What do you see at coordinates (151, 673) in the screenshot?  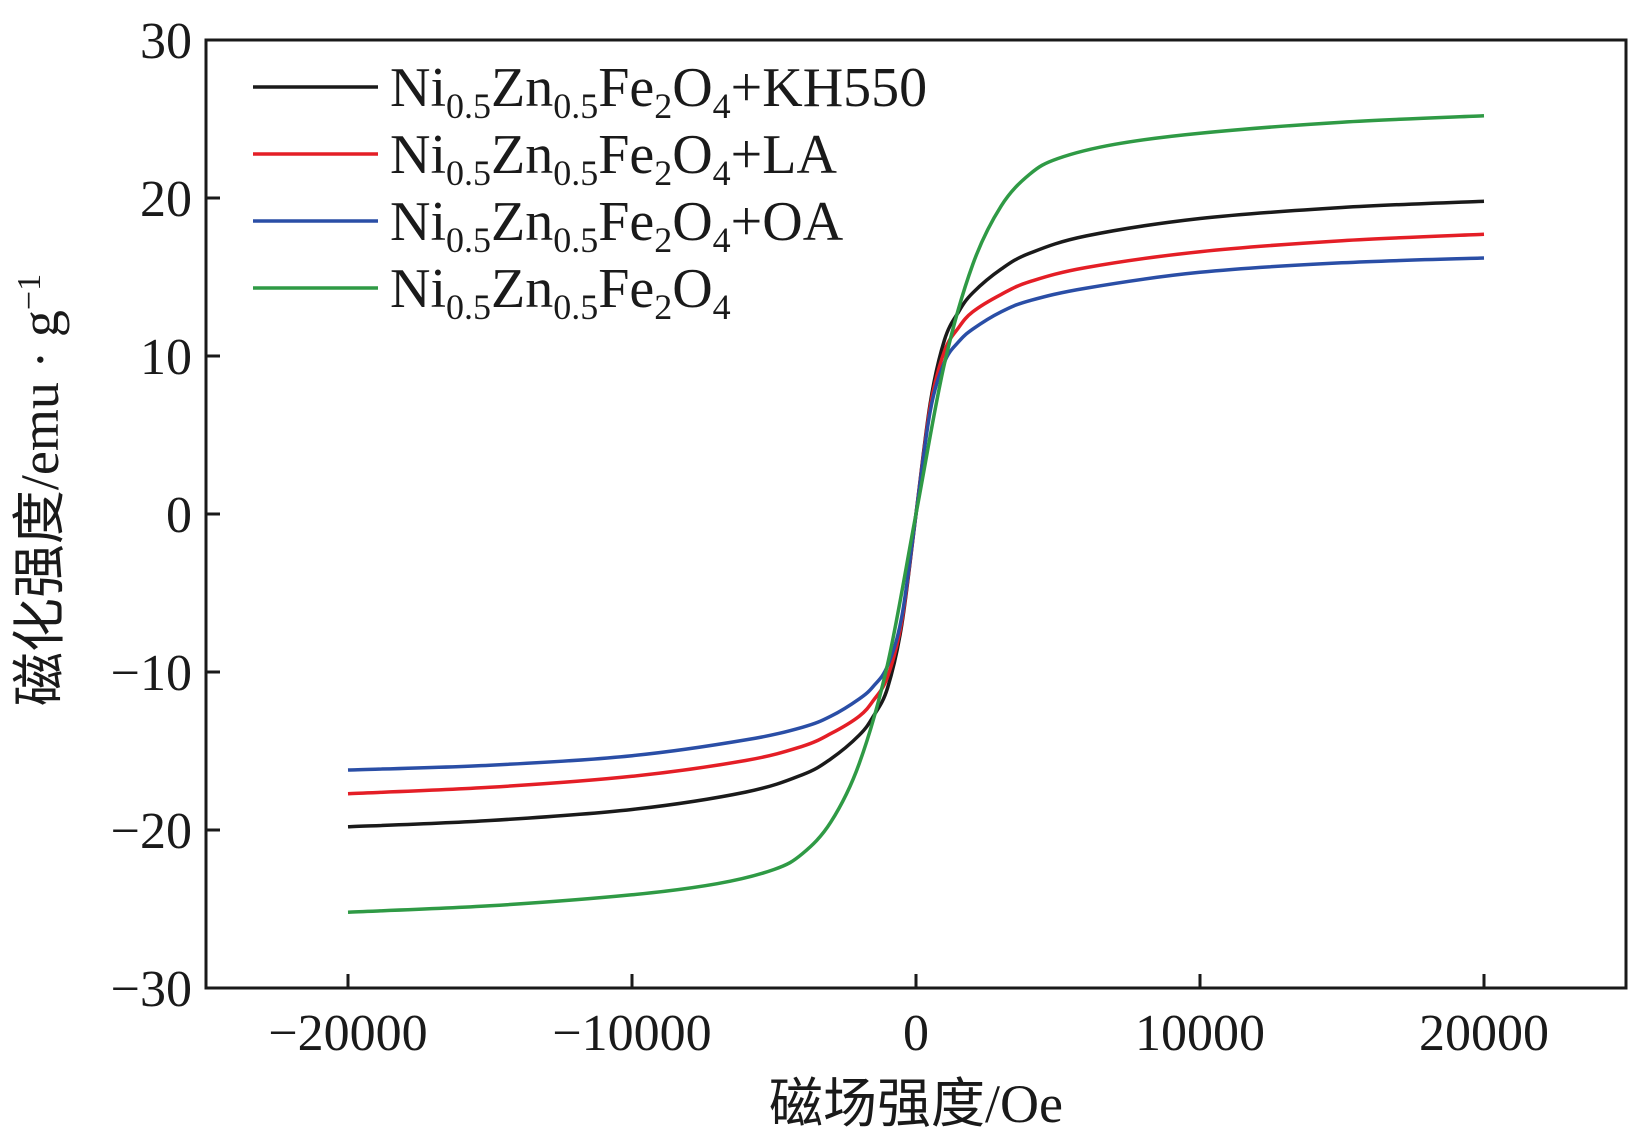 I see `y-tick-label: −10` at bounding box center [151, 673].